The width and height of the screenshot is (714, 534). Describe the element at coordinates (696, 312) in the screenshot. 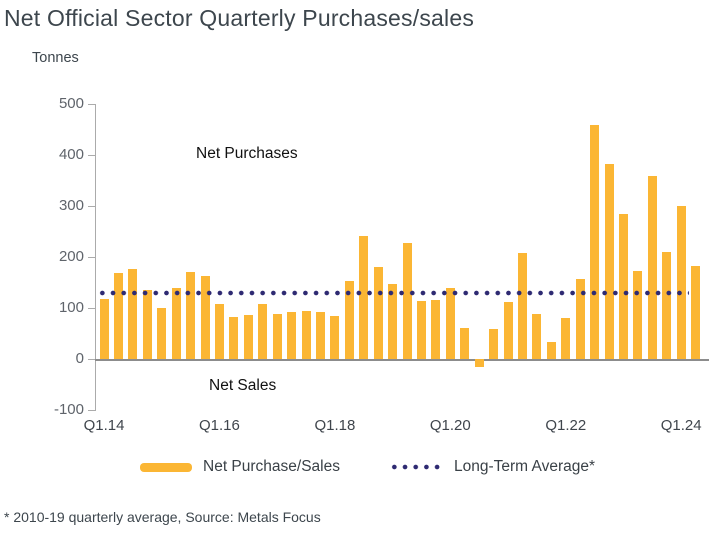

I see `bar-Q2.24` at that location.